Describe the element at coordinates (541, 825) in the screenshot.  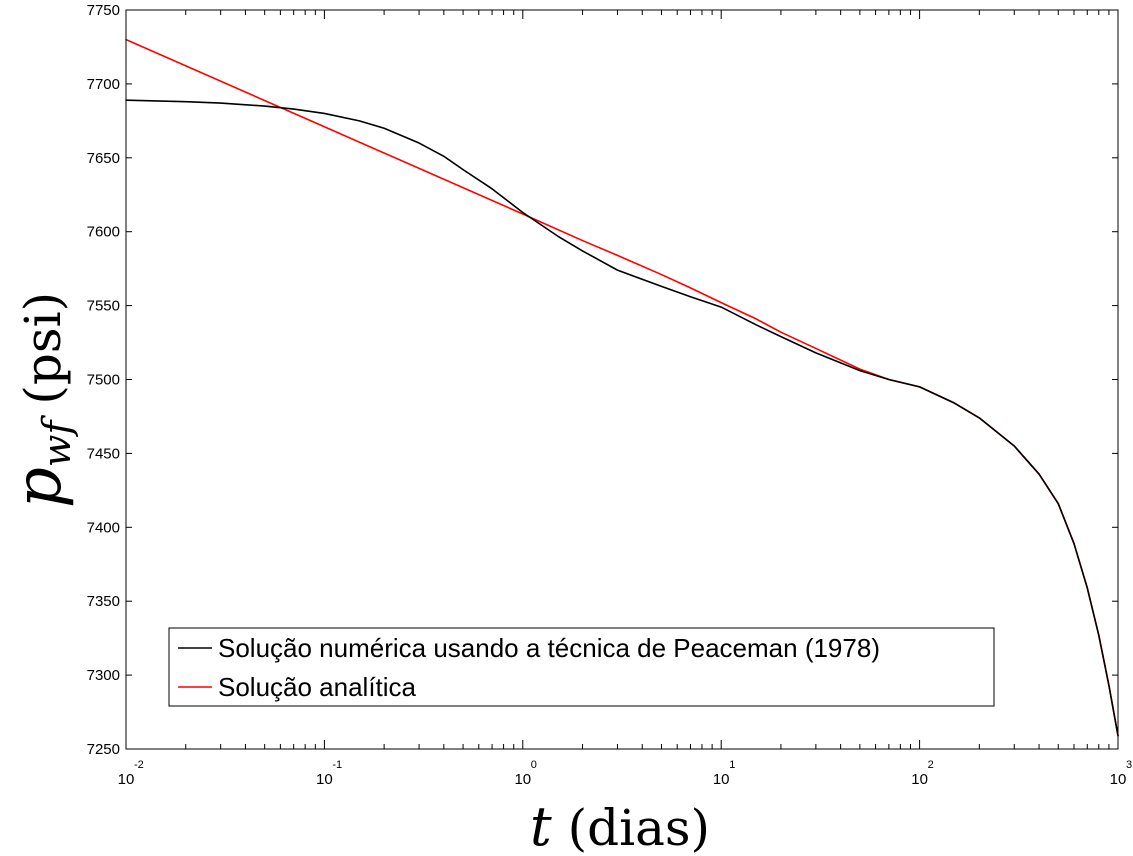
I see `x-axis-var: t` at that location.